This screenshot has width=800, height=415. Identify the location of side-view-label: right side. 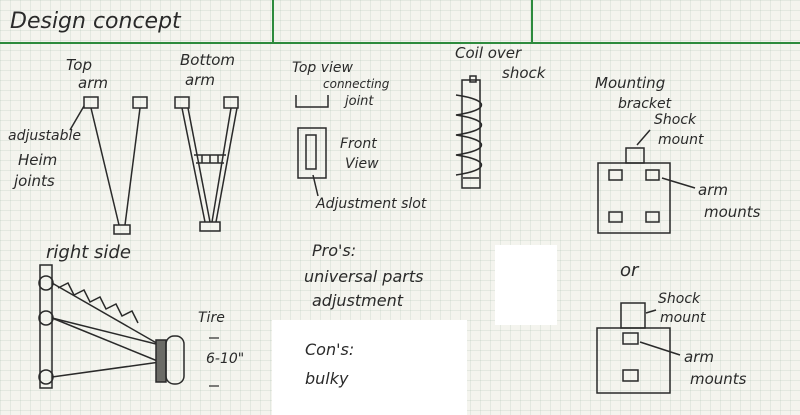
(88, 252).